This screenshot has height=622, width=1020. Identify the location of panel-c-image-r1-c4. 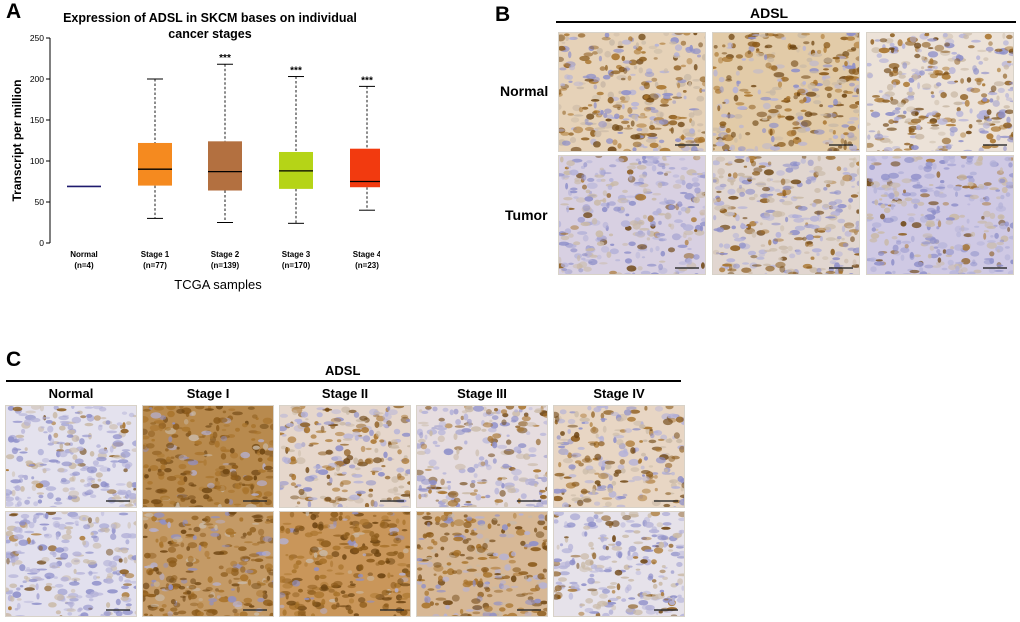
(482, 456).